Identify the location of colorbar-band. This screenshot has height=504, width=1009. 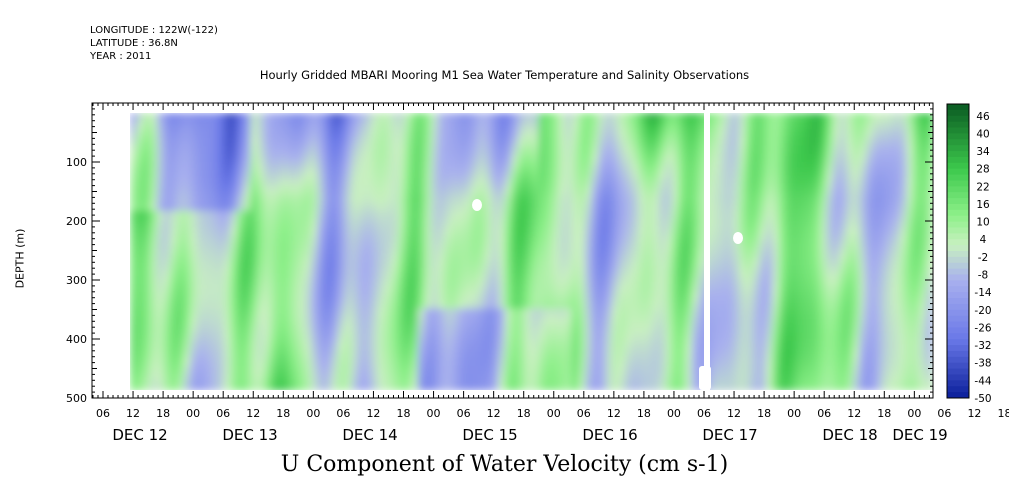
(958, 160).